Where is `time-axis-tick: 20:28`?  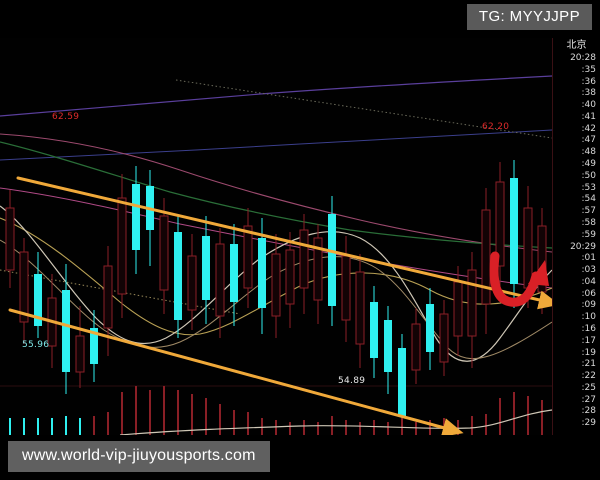 time-axis-tick: 20:28 is located at coordinates (583, 58).